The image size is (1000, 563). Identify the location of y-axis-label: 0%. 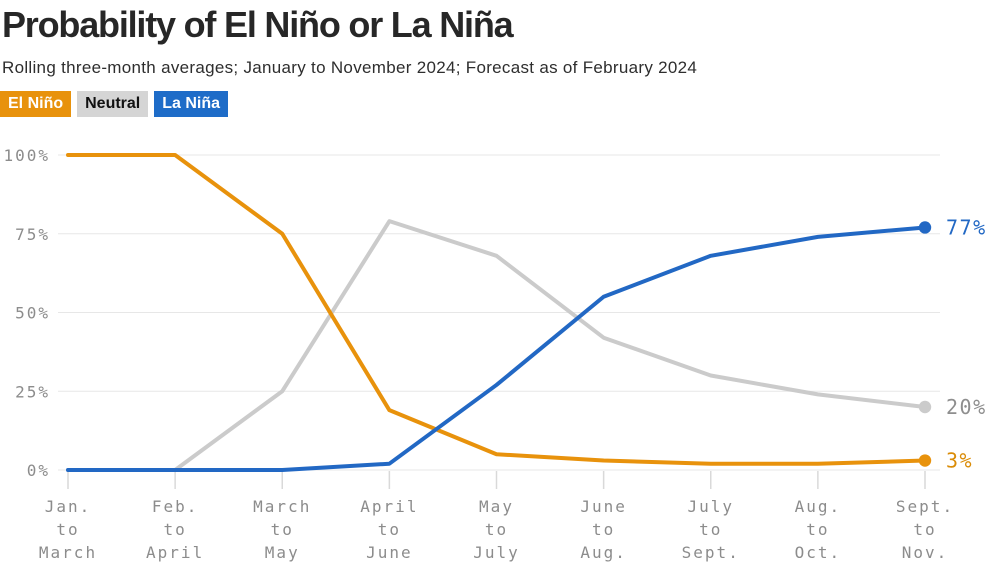
(38, 470).